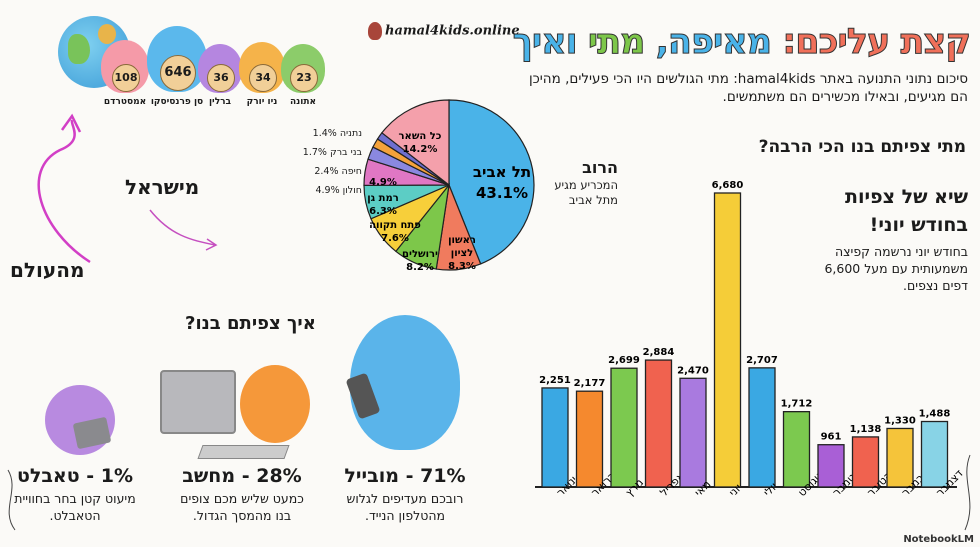 This screenshot has height=547, width=980. Describe the element at coordinates (125, 102) in the screenshot. I see `city-name: אמסטרדם` at that location.